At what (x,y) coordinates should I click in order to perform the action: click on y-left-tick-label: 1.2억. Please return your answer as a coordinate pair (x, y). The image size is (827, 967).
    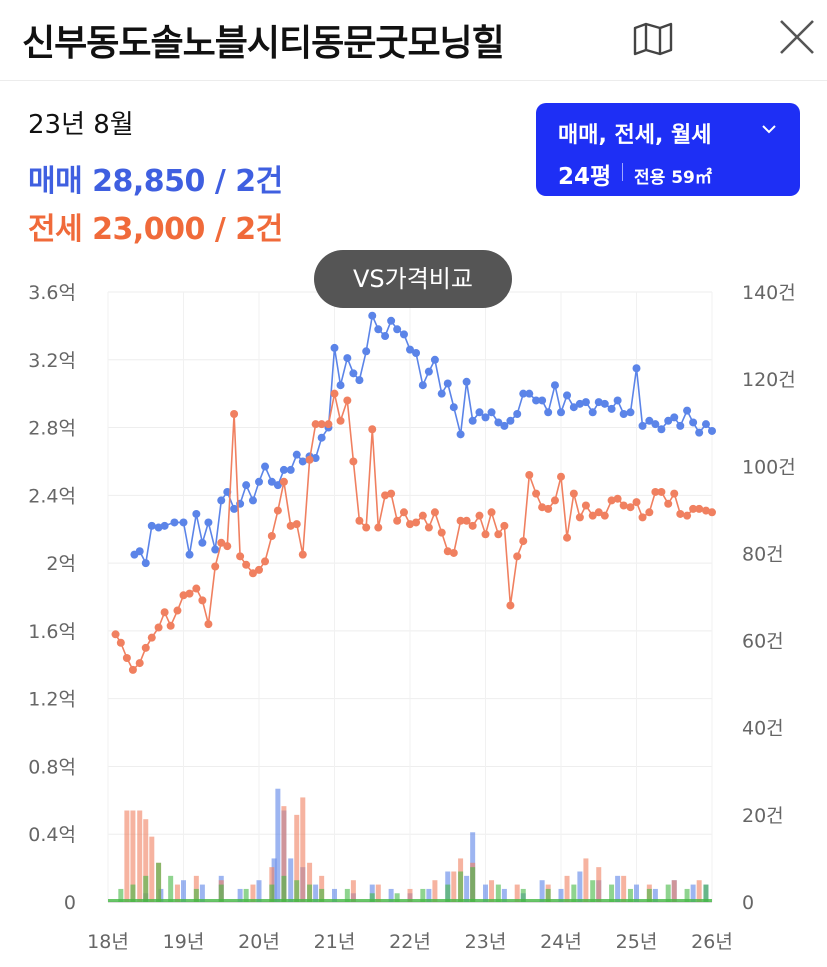
    Looking at the image, I should click on (52, 700).